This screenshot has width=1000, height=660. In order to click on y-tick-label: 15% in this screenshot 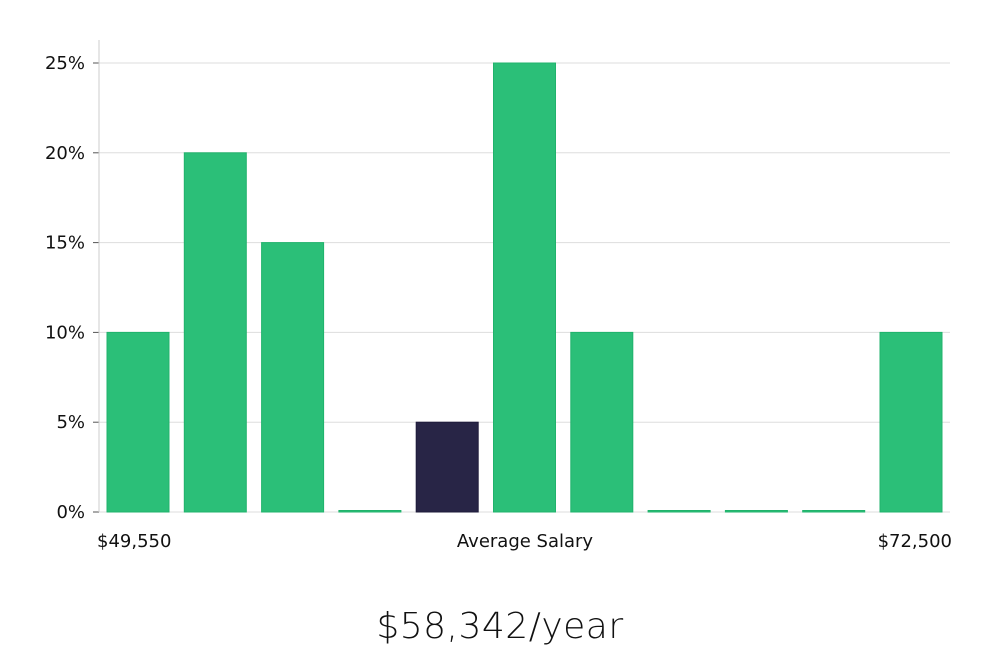, I will do `click(65, 243)`.